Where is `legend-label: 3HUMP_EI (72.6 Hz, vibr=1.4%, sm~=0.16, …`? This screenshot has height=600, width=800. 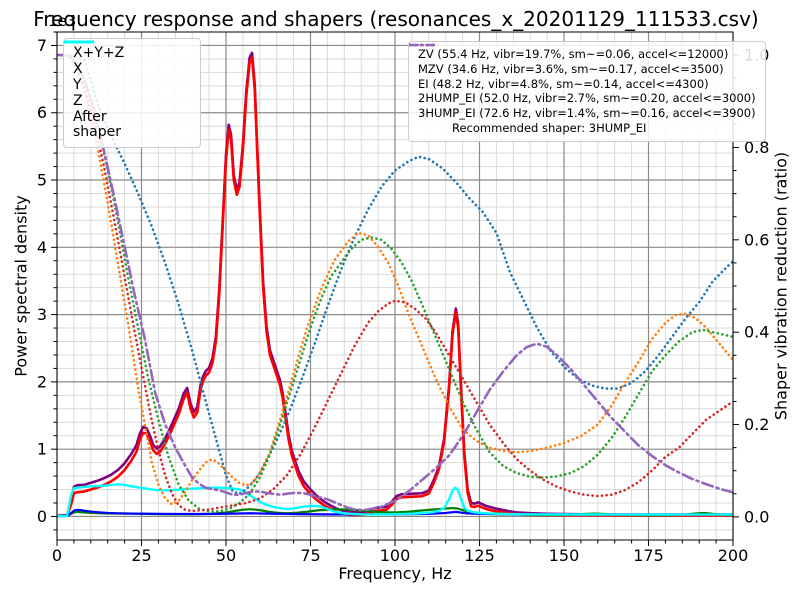
legend-label: 3HUMP_EI (72.6 Hz, vibr=1.4%, sm~=0.16, … is located at coordinates (587, 113).